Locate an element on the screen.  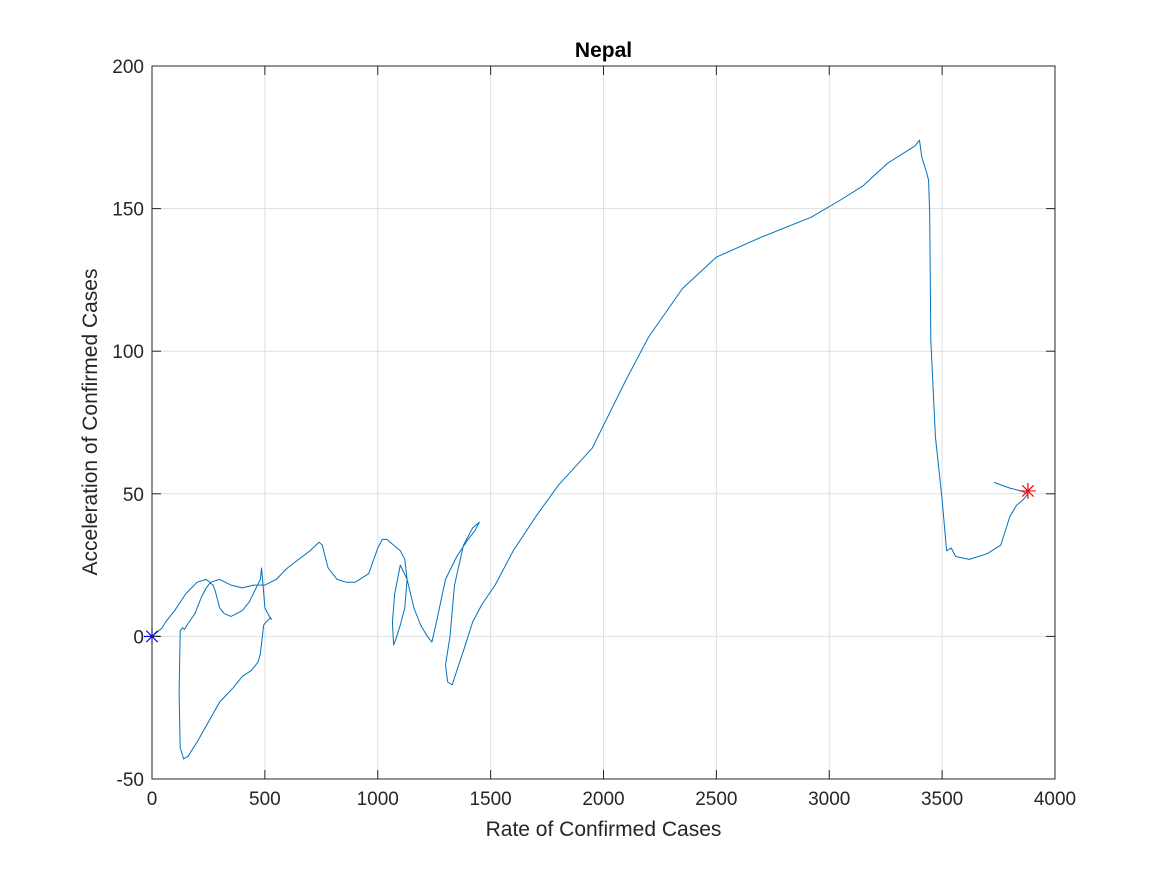
x-tick-label: 0 is located at coordinates (152, 799).